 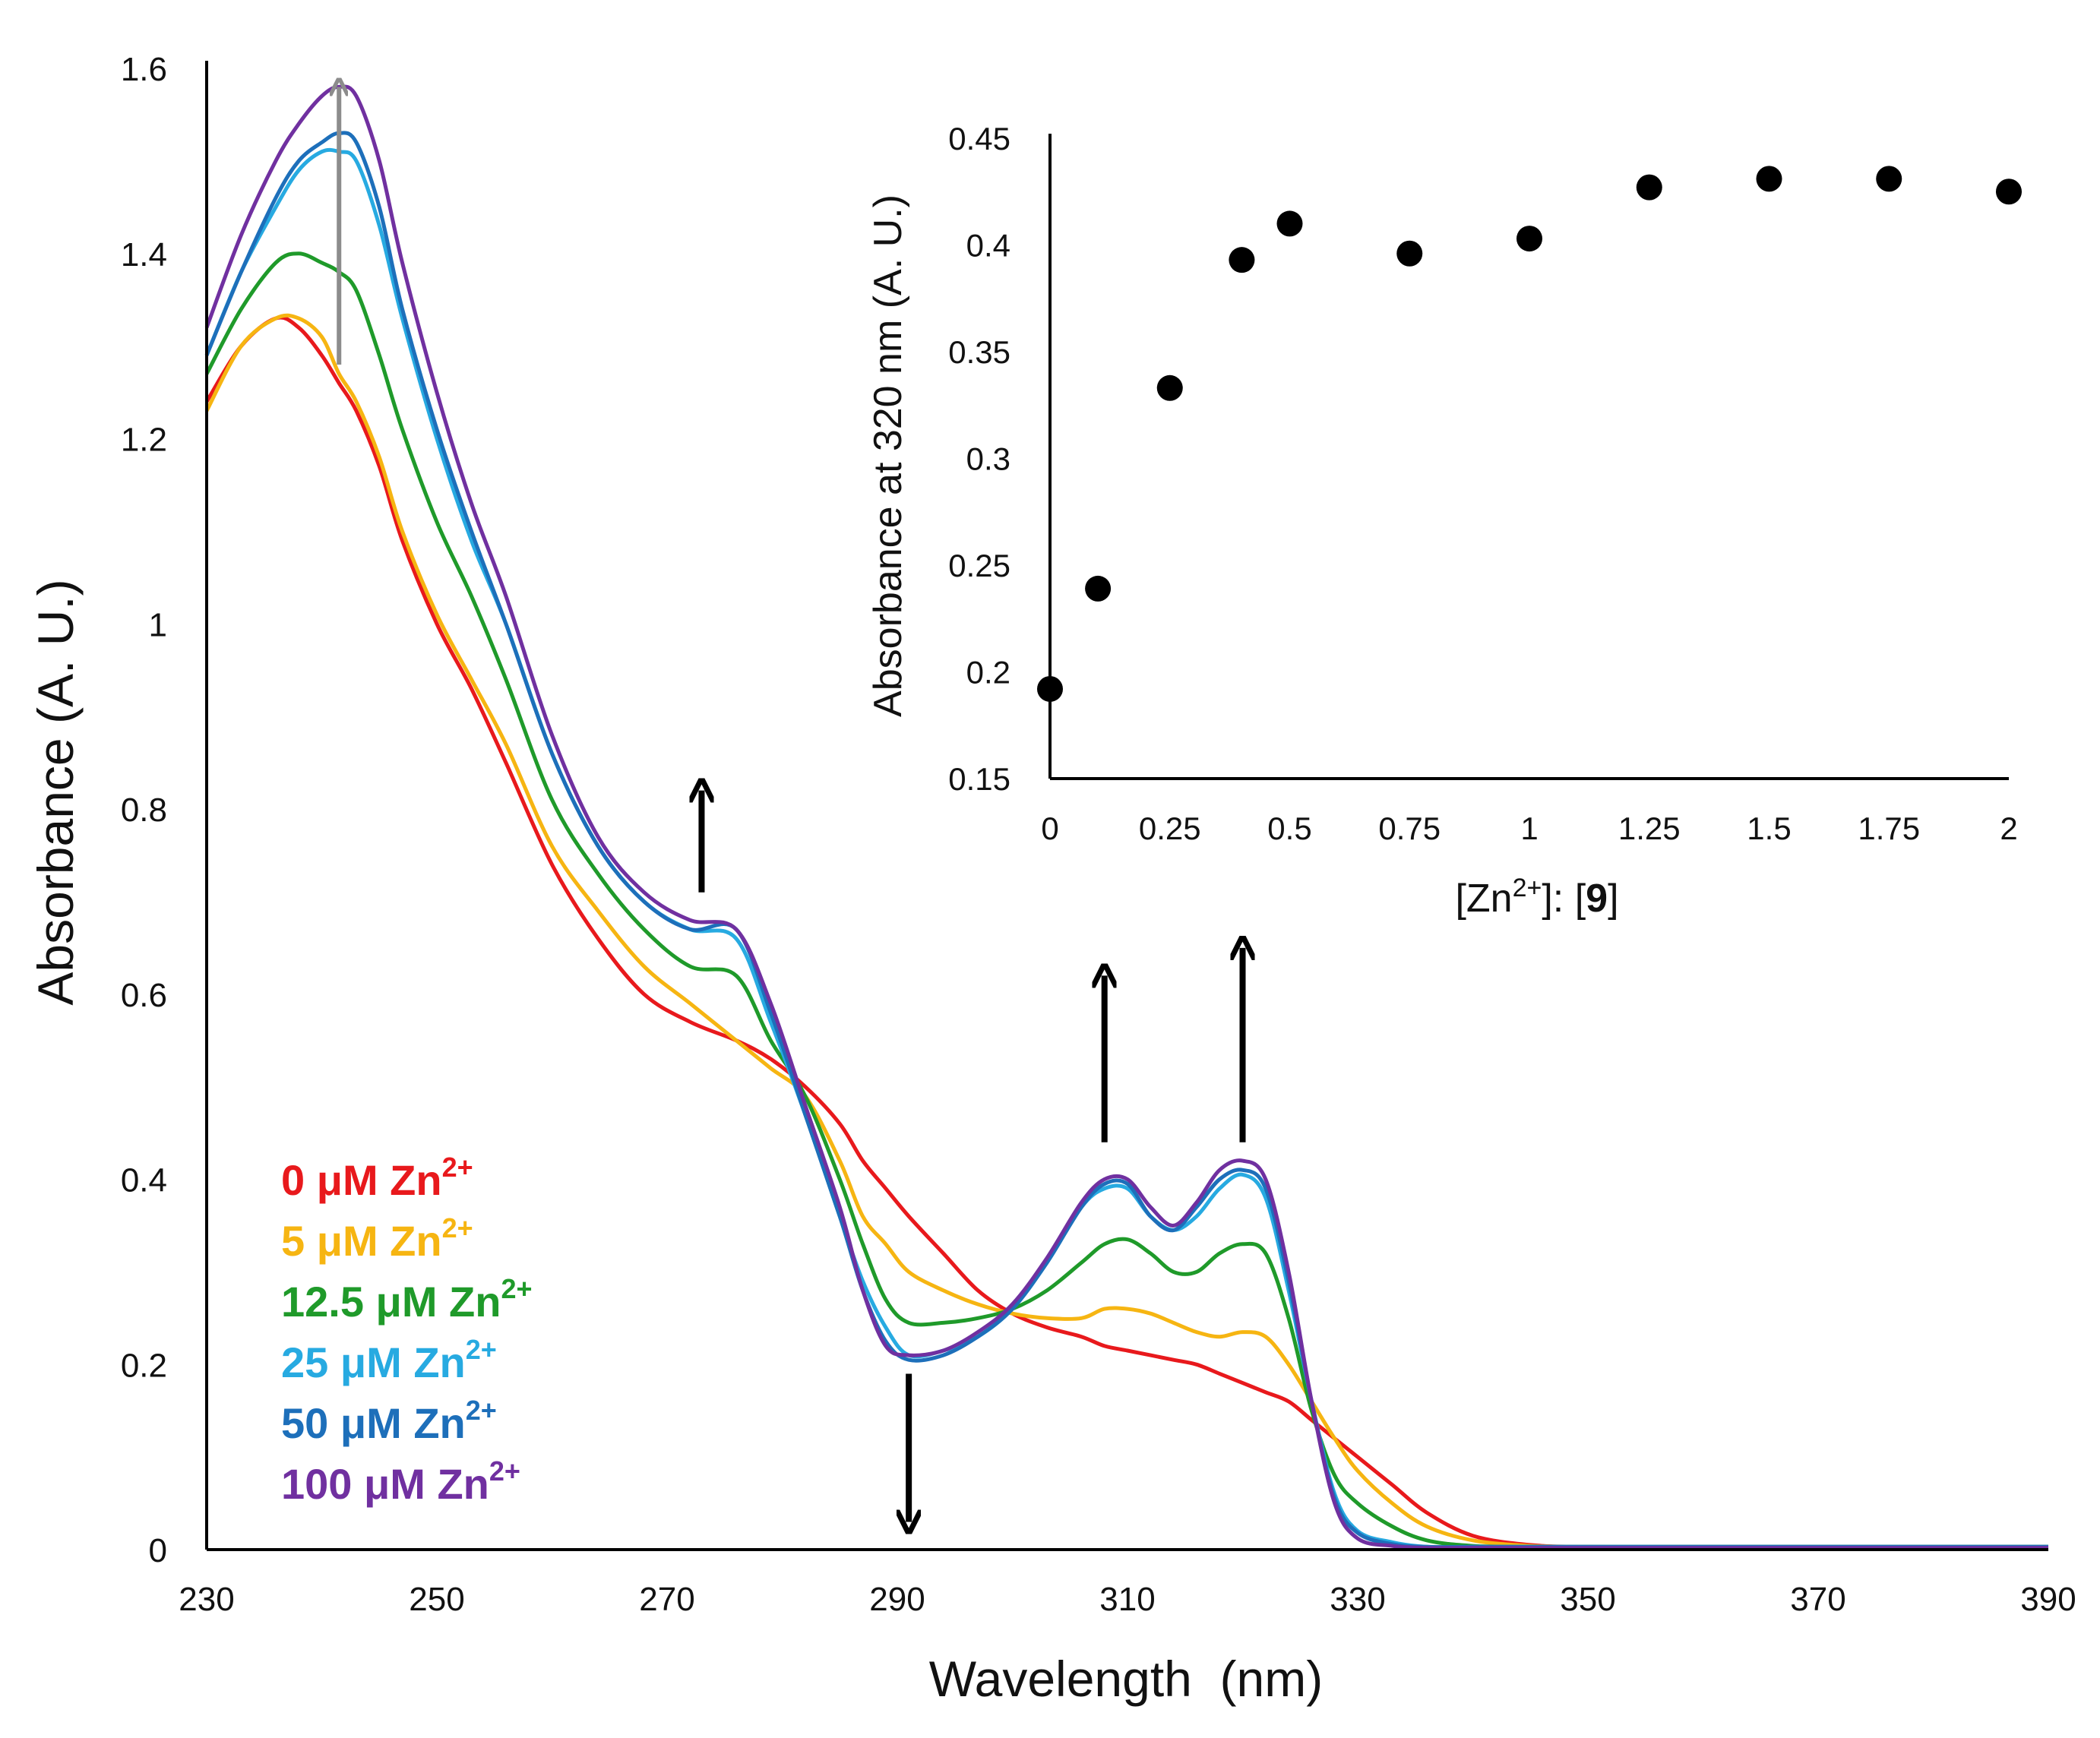 What do you see at coordinates (1126, 1679) in the screenshot?
I see `main-x-axis-label: Wavelength (nm)` at bounding box center [1126, 1679].